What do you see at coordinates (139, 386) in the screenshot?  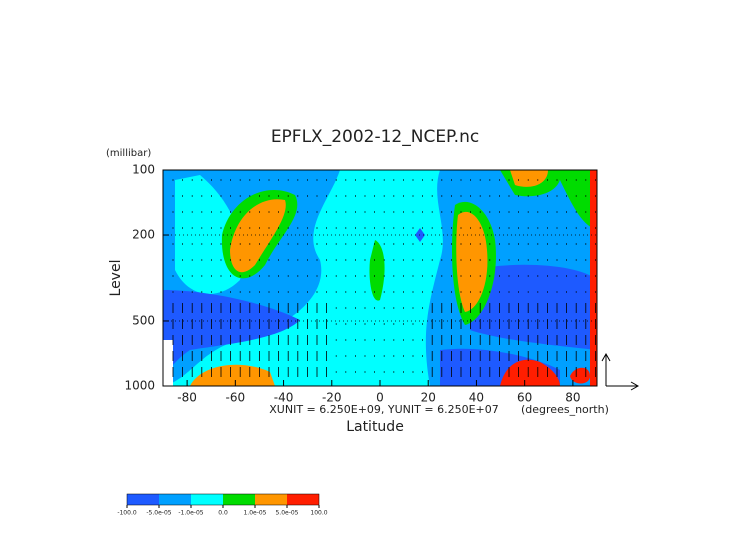 I see `y-tick-label: 1000` at bounding box center [139, 386].